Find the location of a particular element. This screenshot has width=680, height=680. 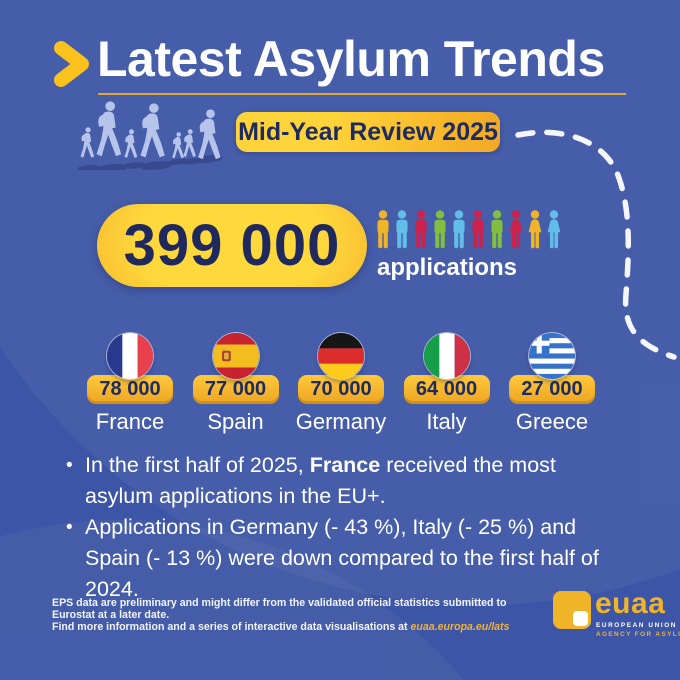

euaa-wordmark: euaa is located at coordinates (630, 603).